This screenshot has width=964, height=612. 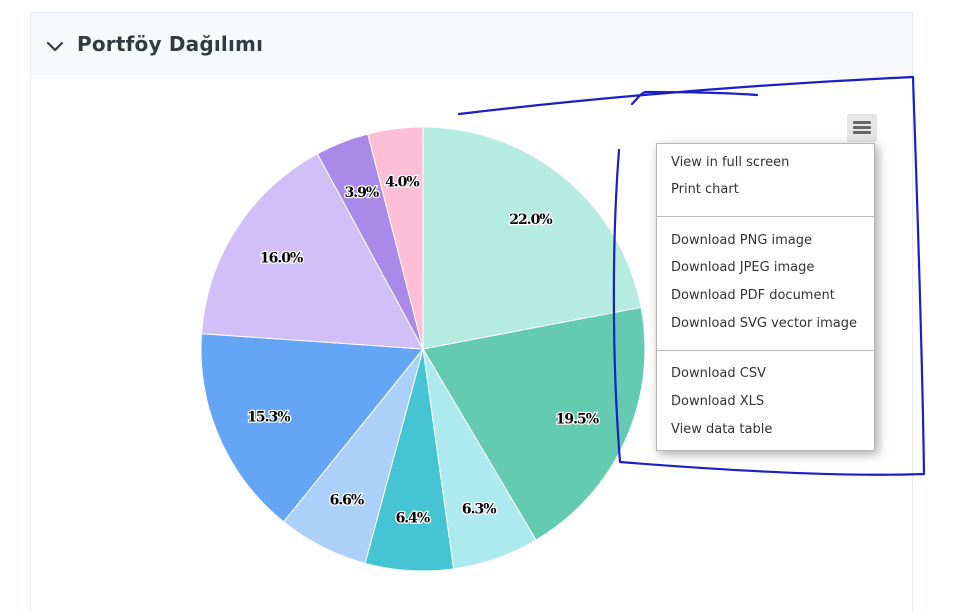 What do you see at coordinates (718, 401) in the screenshot?
I see `menu-item-download-xls: Download XLS` at bounding box center [718, 401].